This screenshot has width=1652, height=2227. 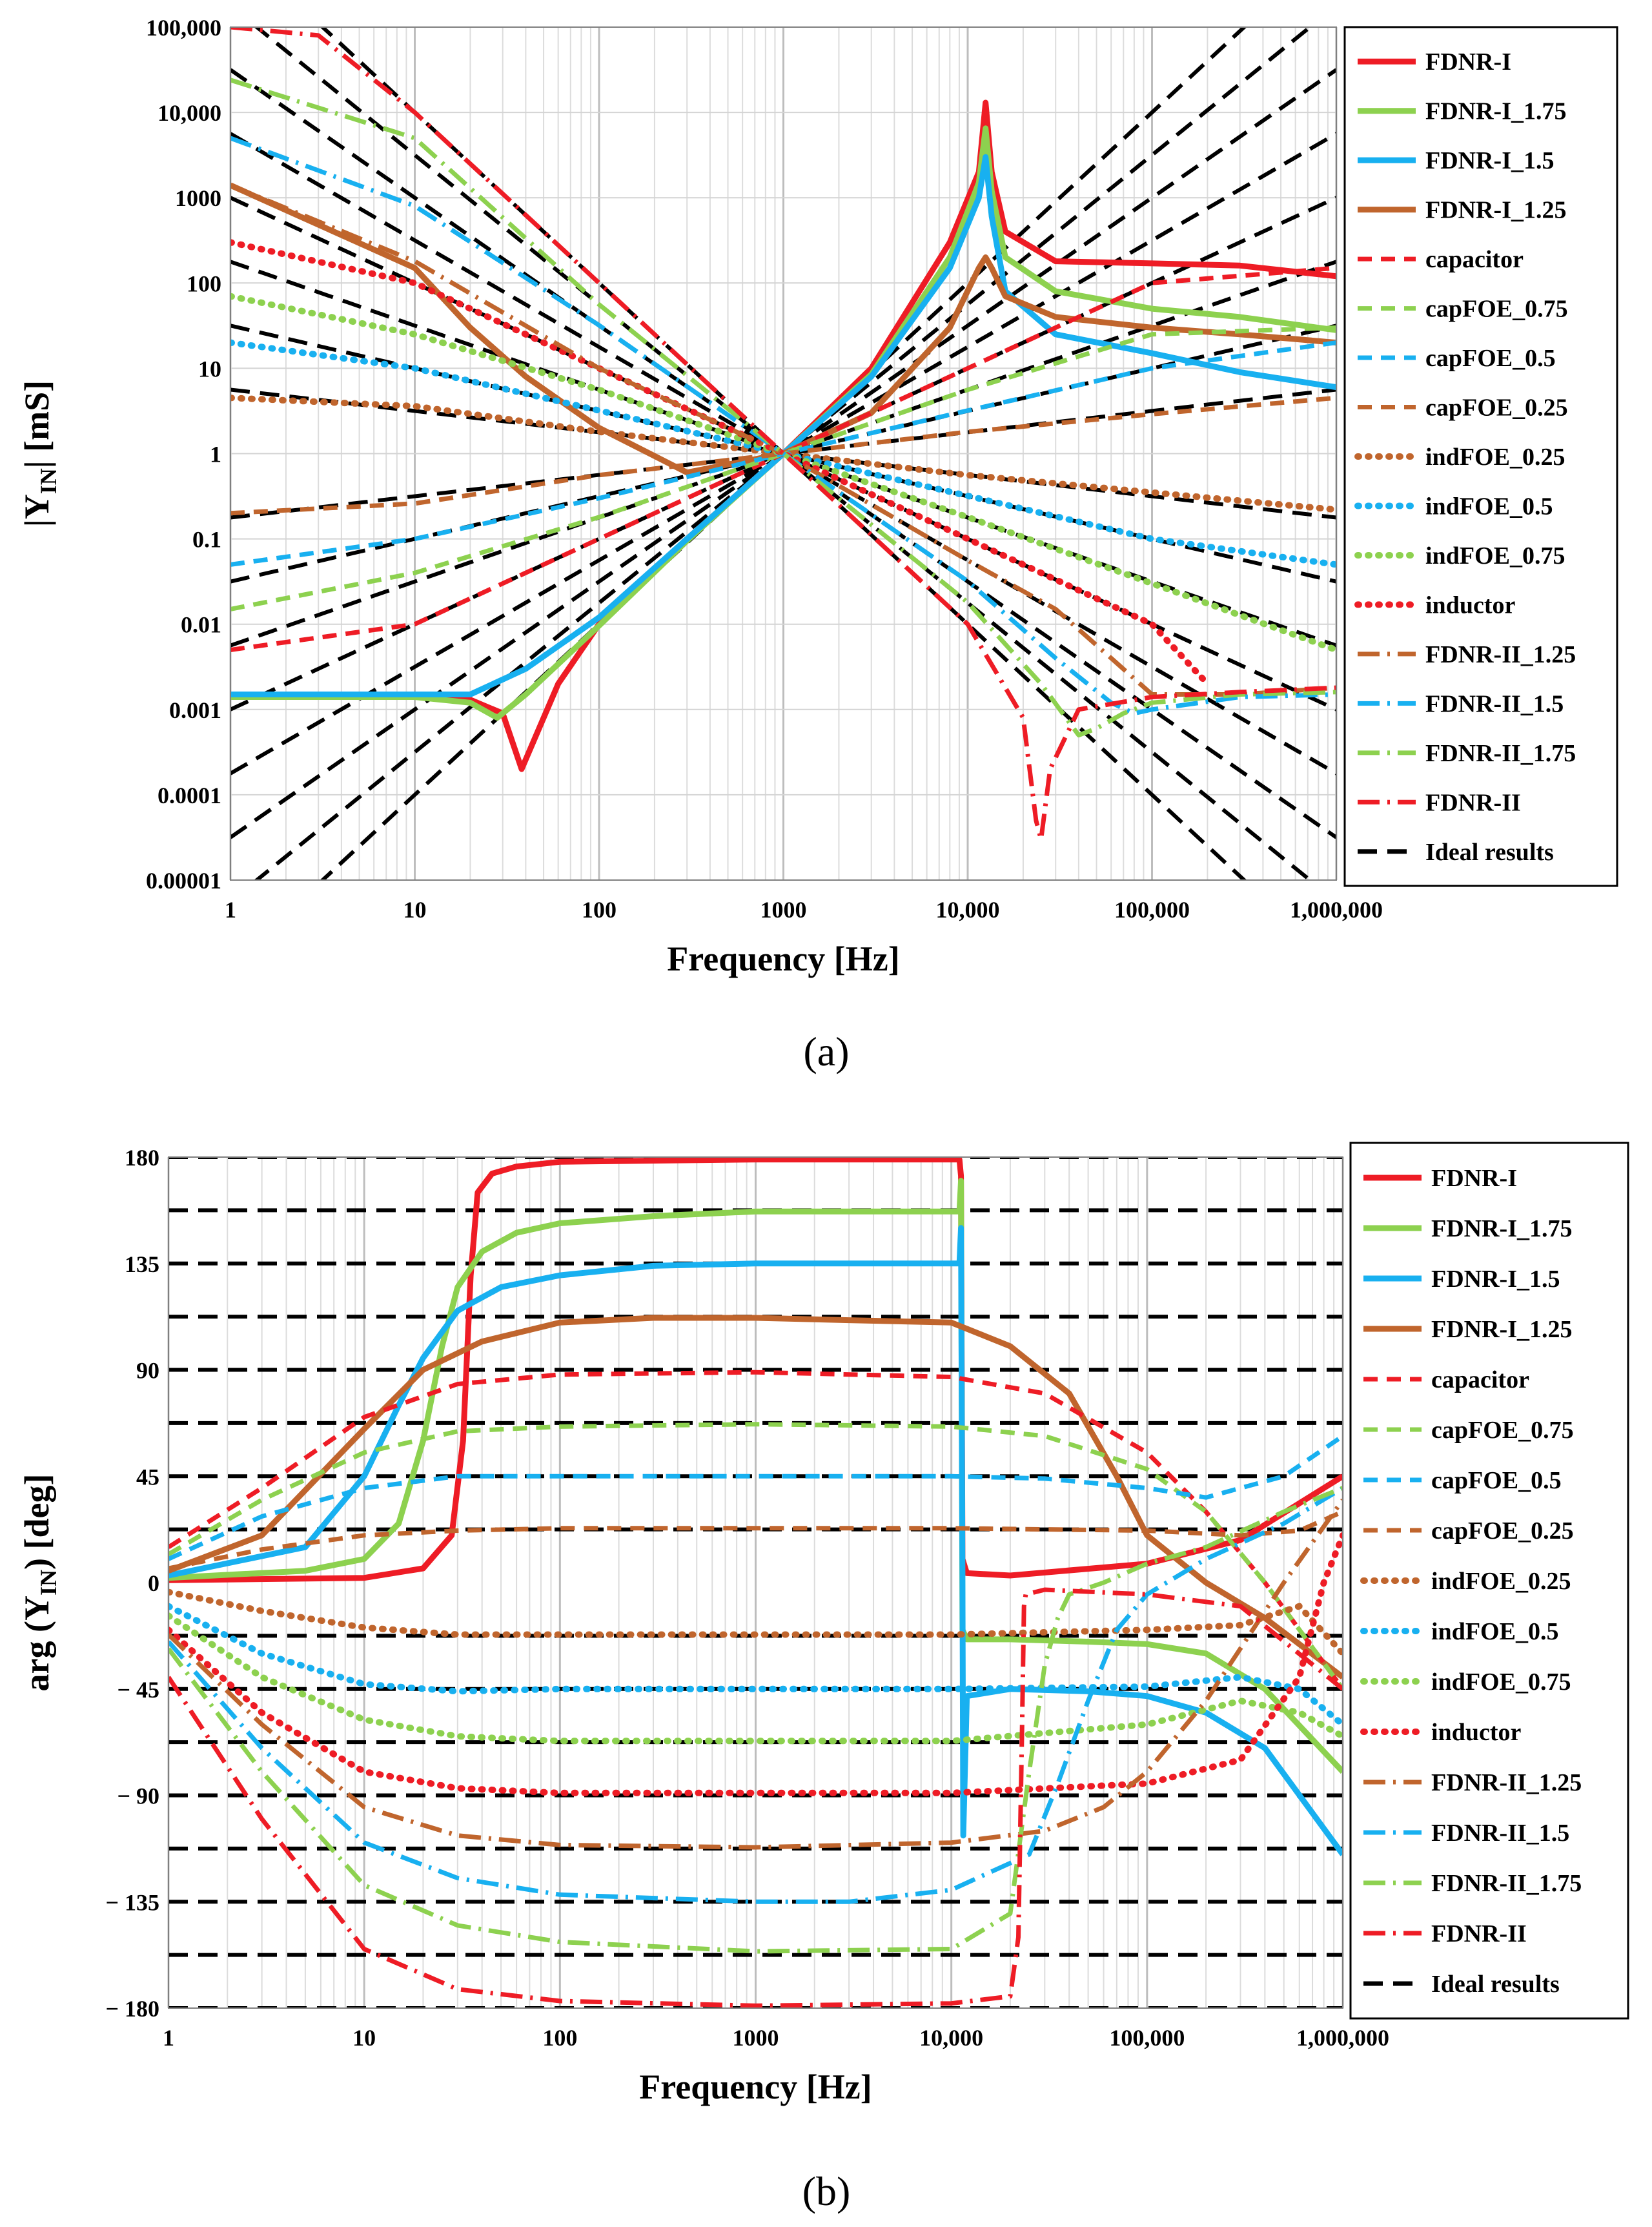 I want to click on y-axis-label-main: arg (Y, so click(x=36, y=1643).